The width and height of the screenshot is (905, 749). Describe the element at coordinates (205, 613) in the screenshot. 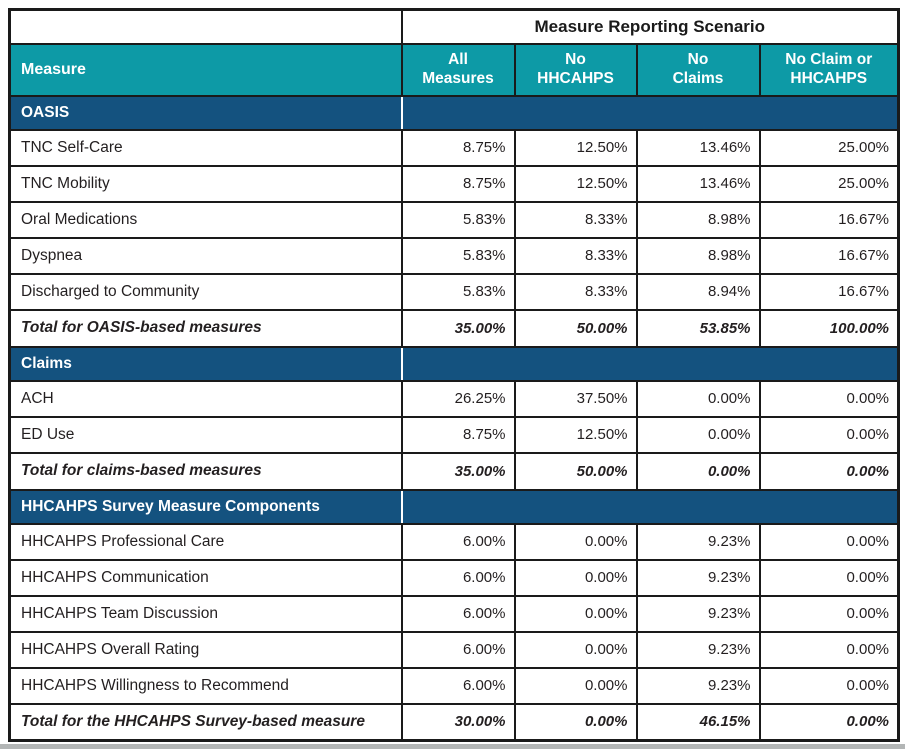

I see `measure-name: HHCAHPS Team Discussion` at that location.